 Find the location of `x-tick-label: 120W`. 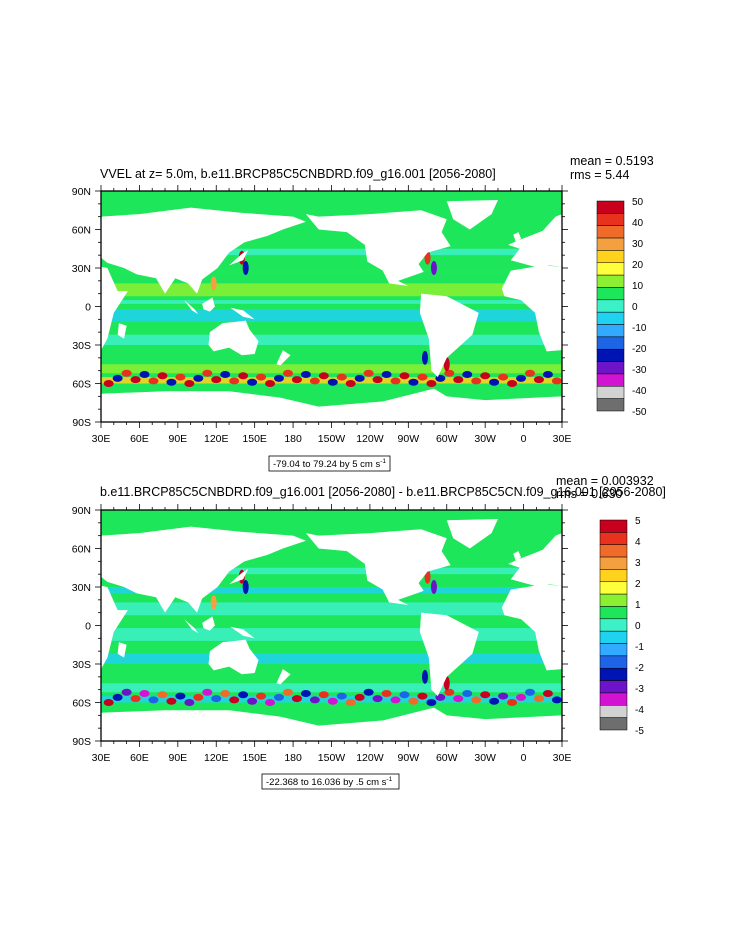

x-tick-label: 120W is located at coordinates (370, 439).